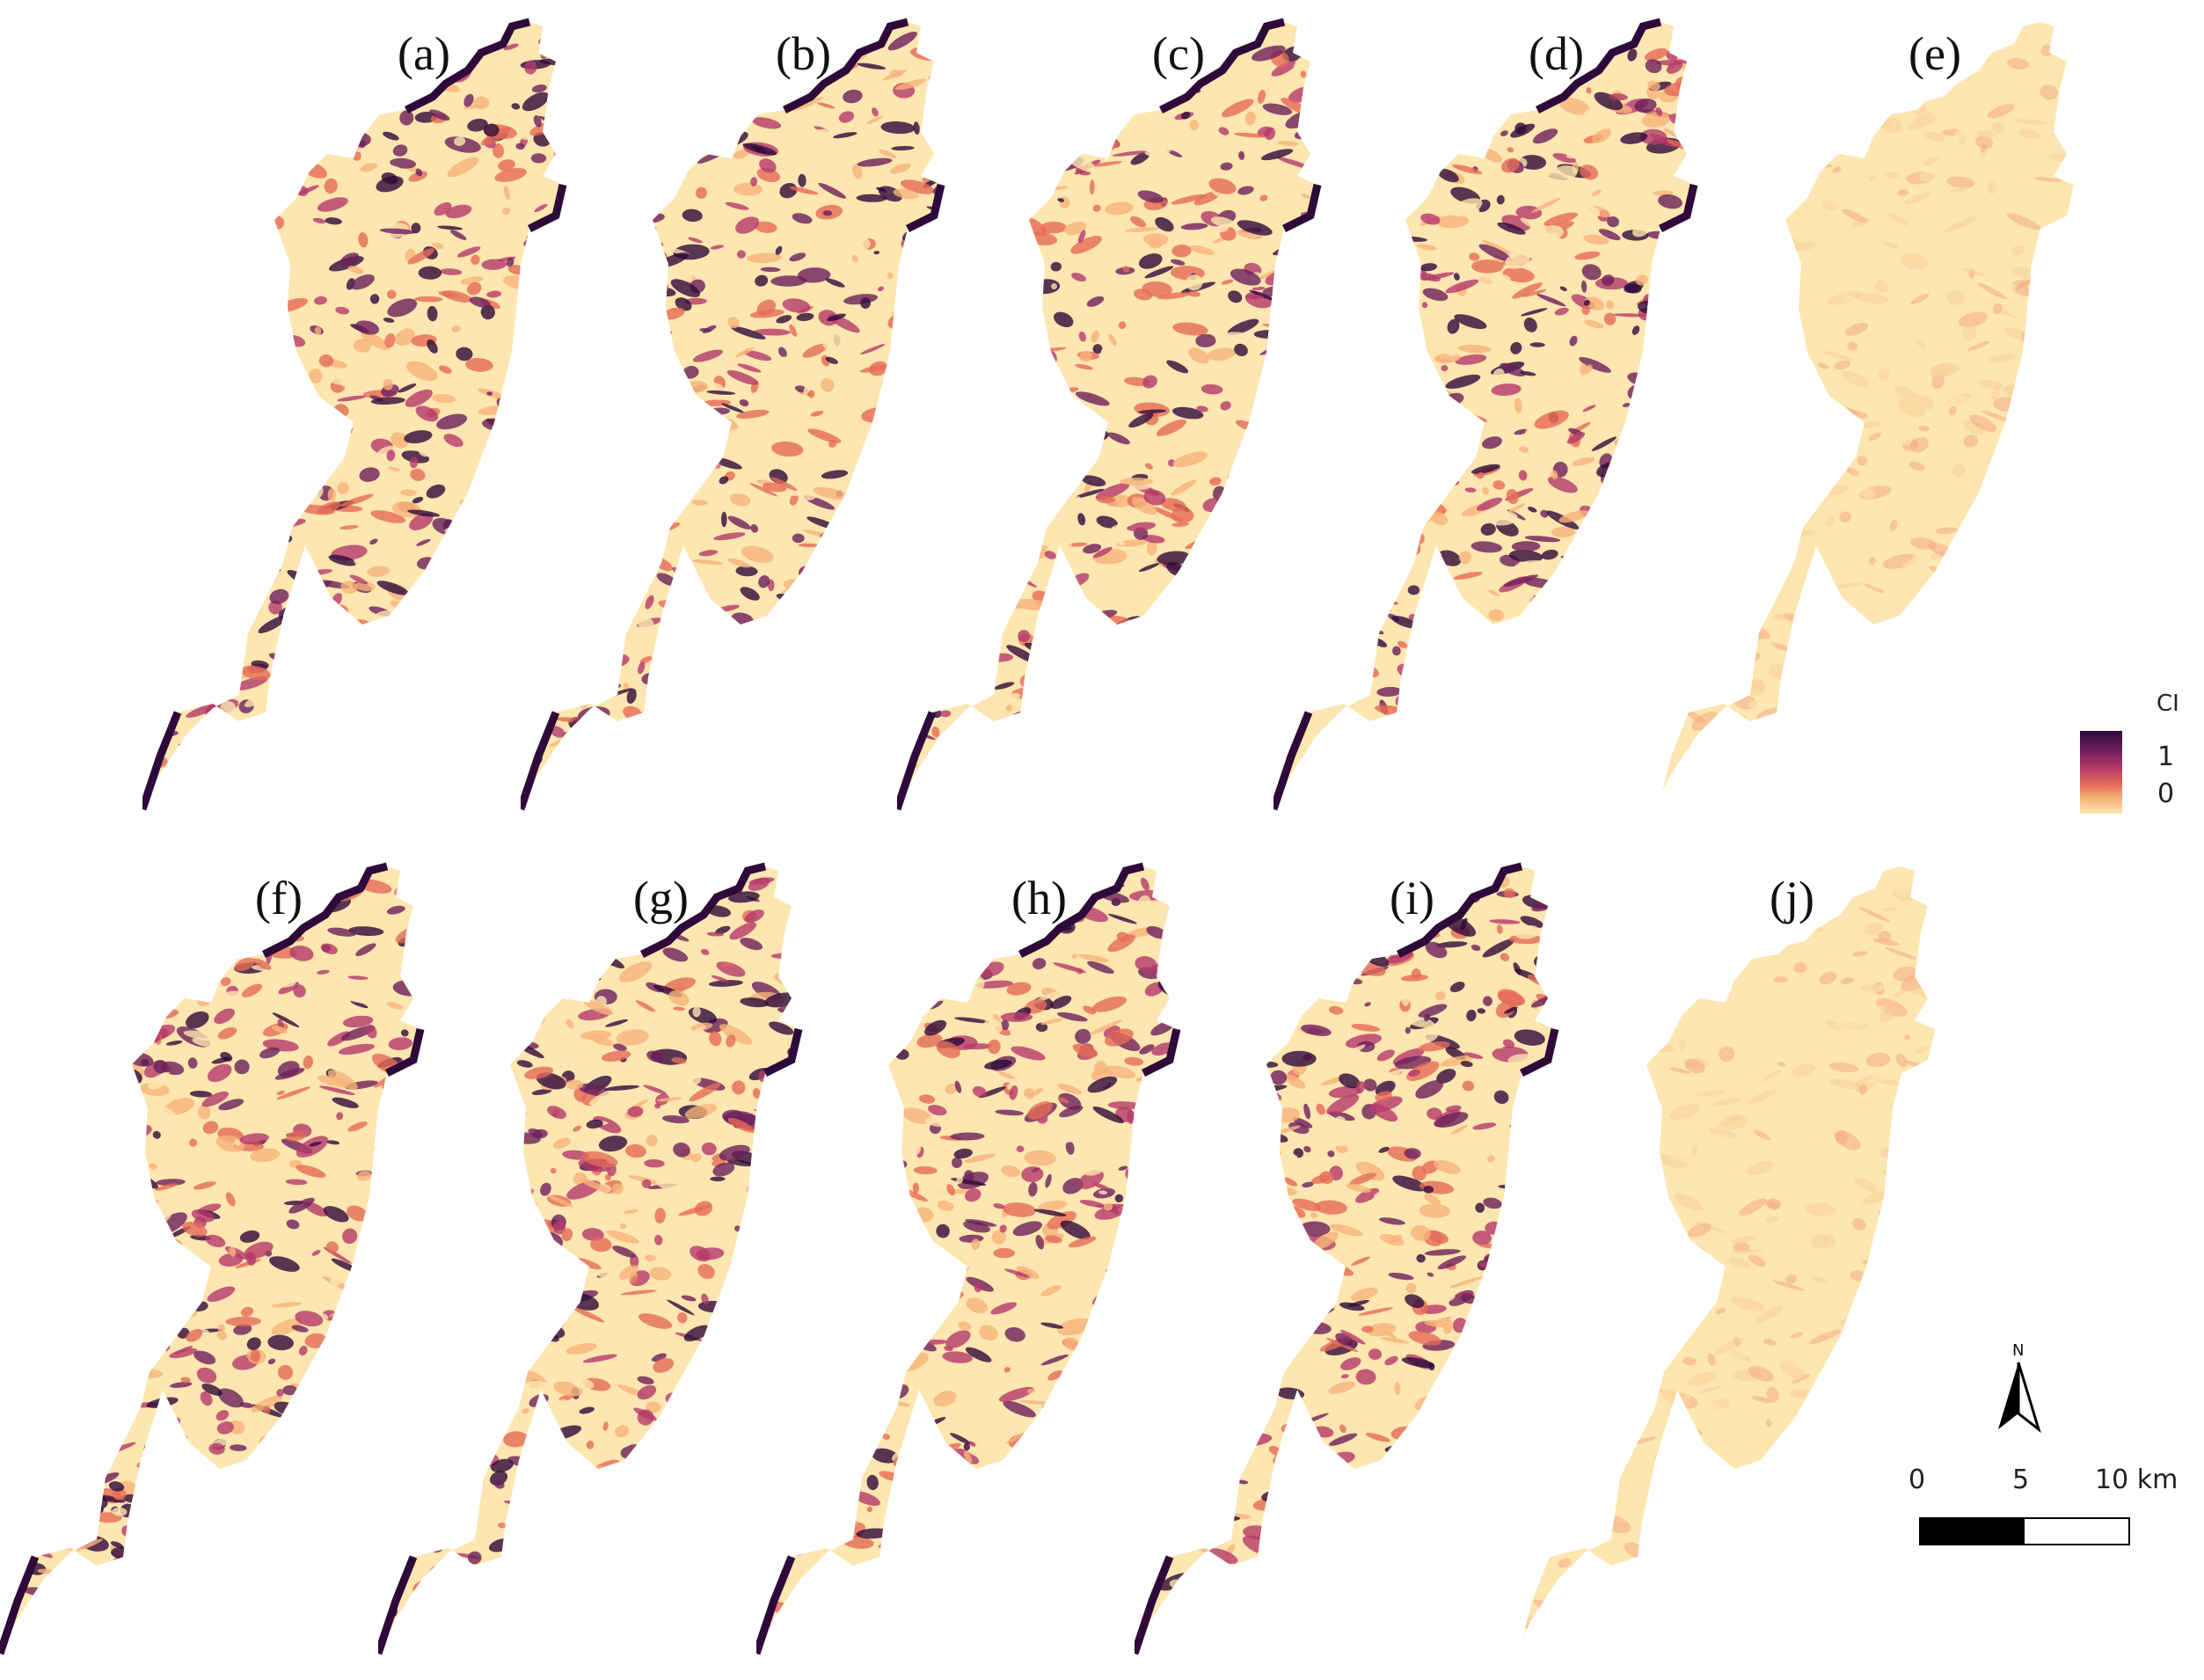 The image size is (2204, 1680). Describe the element at coordinates (2166, 793) in the screenshot. I see `legend-min-label: 0` at that location.